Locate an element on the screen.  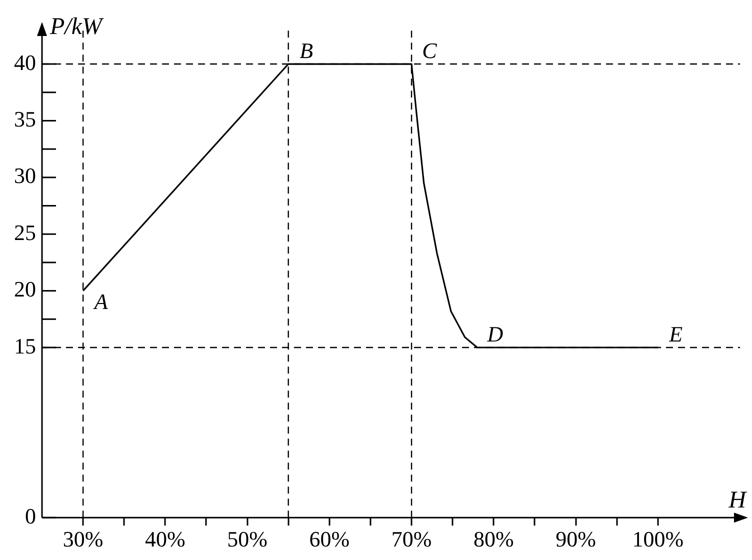
x-tick-label: 100% is located at coordinates (658, 539).